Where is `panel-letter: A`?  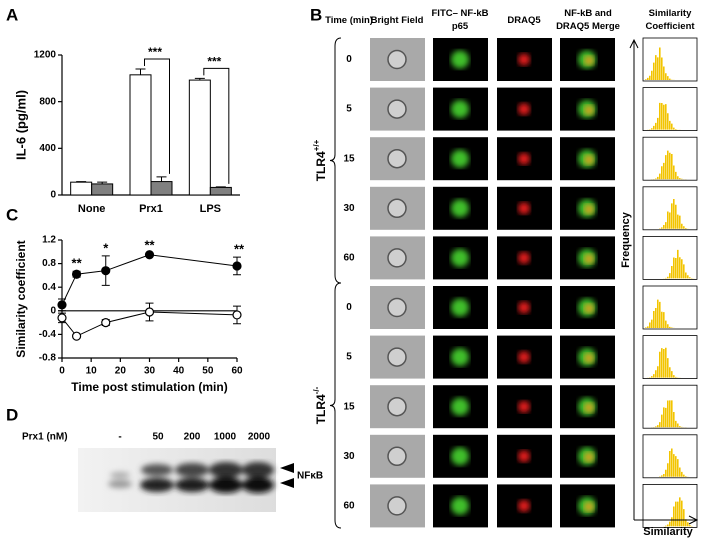
panel-letter: A is located at coordinates (12, 14).